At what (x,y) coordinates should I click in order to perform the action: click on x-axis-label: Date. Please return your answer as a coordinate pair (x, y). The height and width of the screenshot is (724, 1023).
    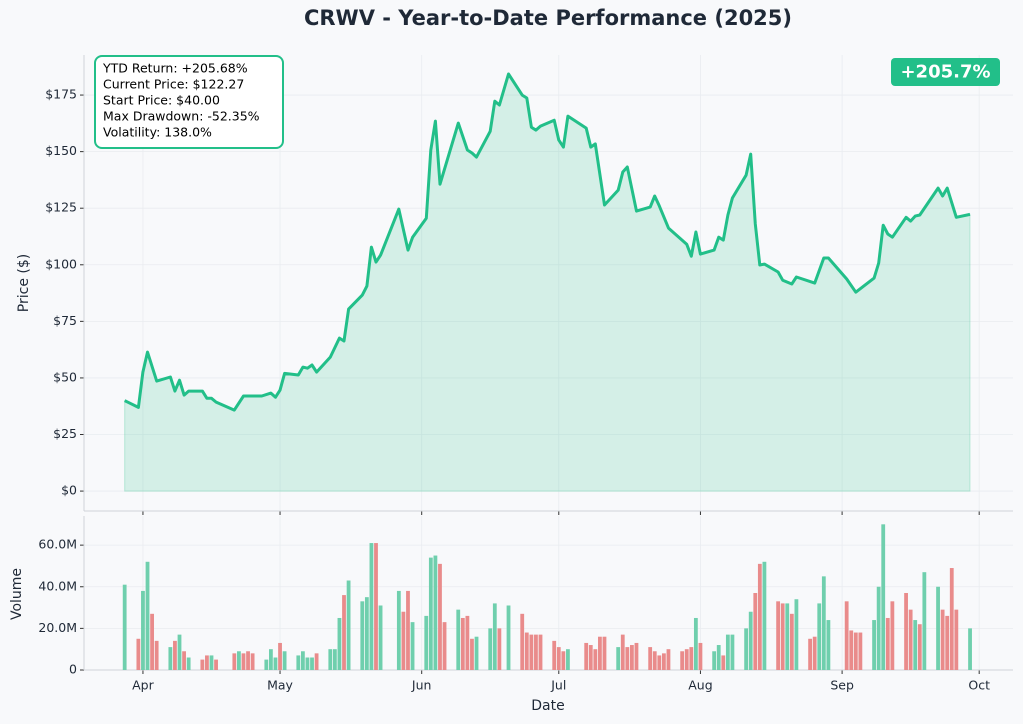
    Looking at the image, I should click on (547, 706).